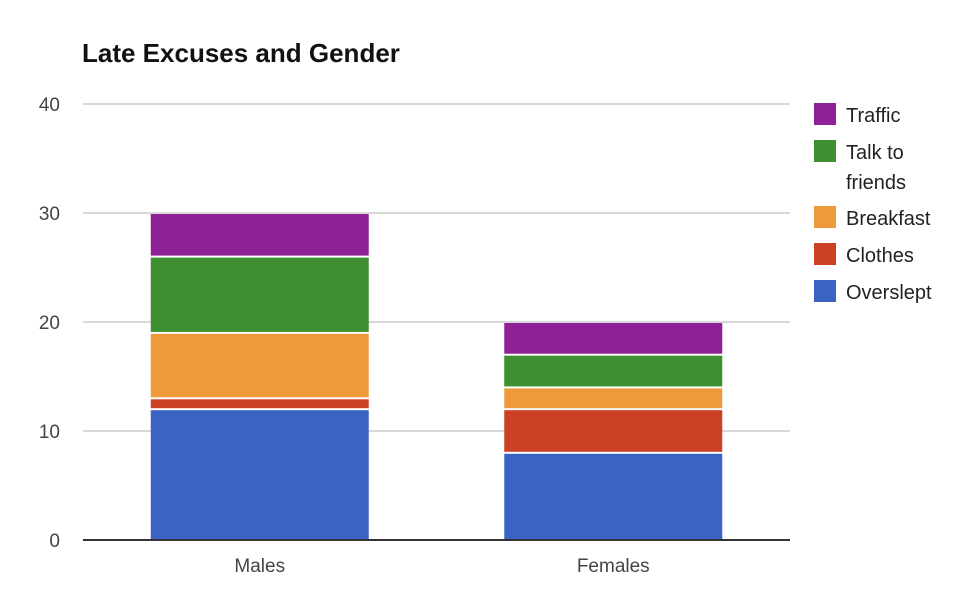 The height and width of the screenshot is (602, 976). What do you see at coordinates (241, 53) in the screenshot?
I see `chart-title: Late Excuses and Gender` at bounding box center [241, 53].